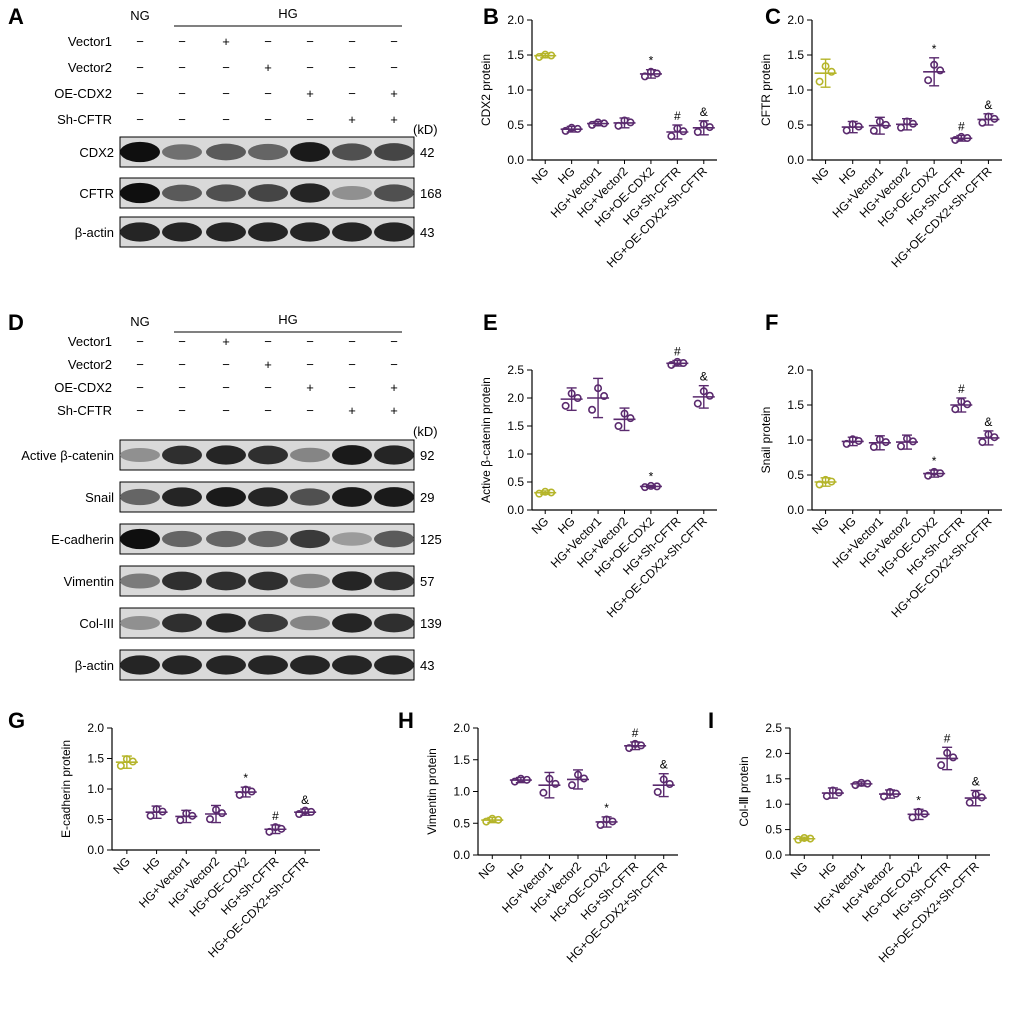 This screenshot has height=1017, width=1020. What do you see at coordinates (766, 90) in the screenshot?
I see `y-axis-label: CFTR protein` at bounding box center [766, 90].